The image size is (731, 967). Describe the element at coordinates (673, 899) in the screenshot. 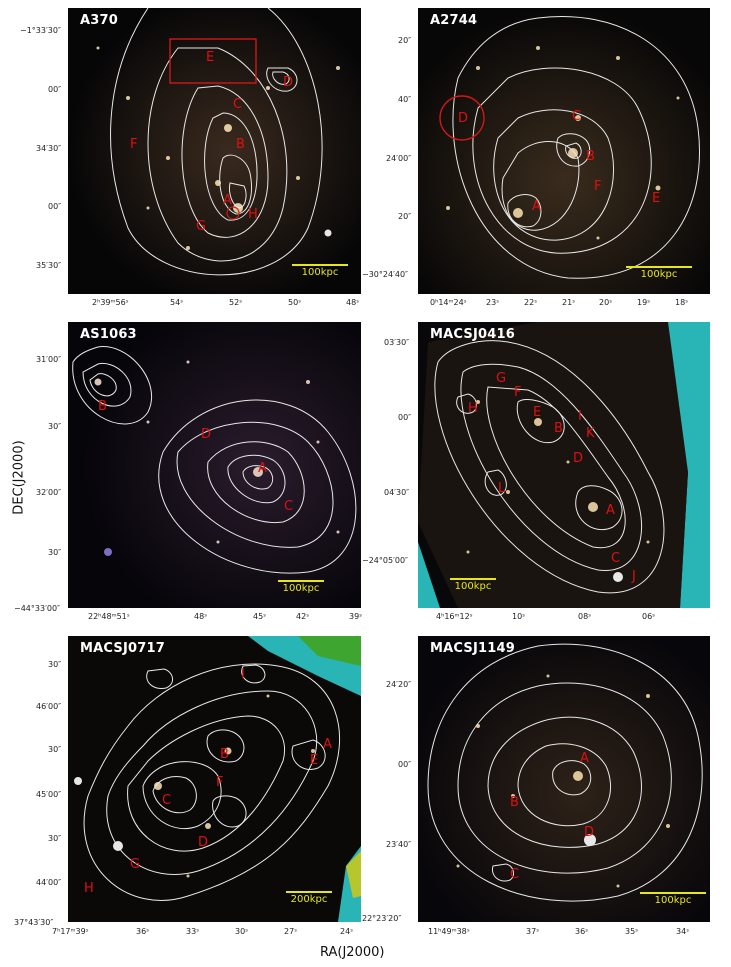

I see `macsj1149-scalebar: 100kpc` at that location.